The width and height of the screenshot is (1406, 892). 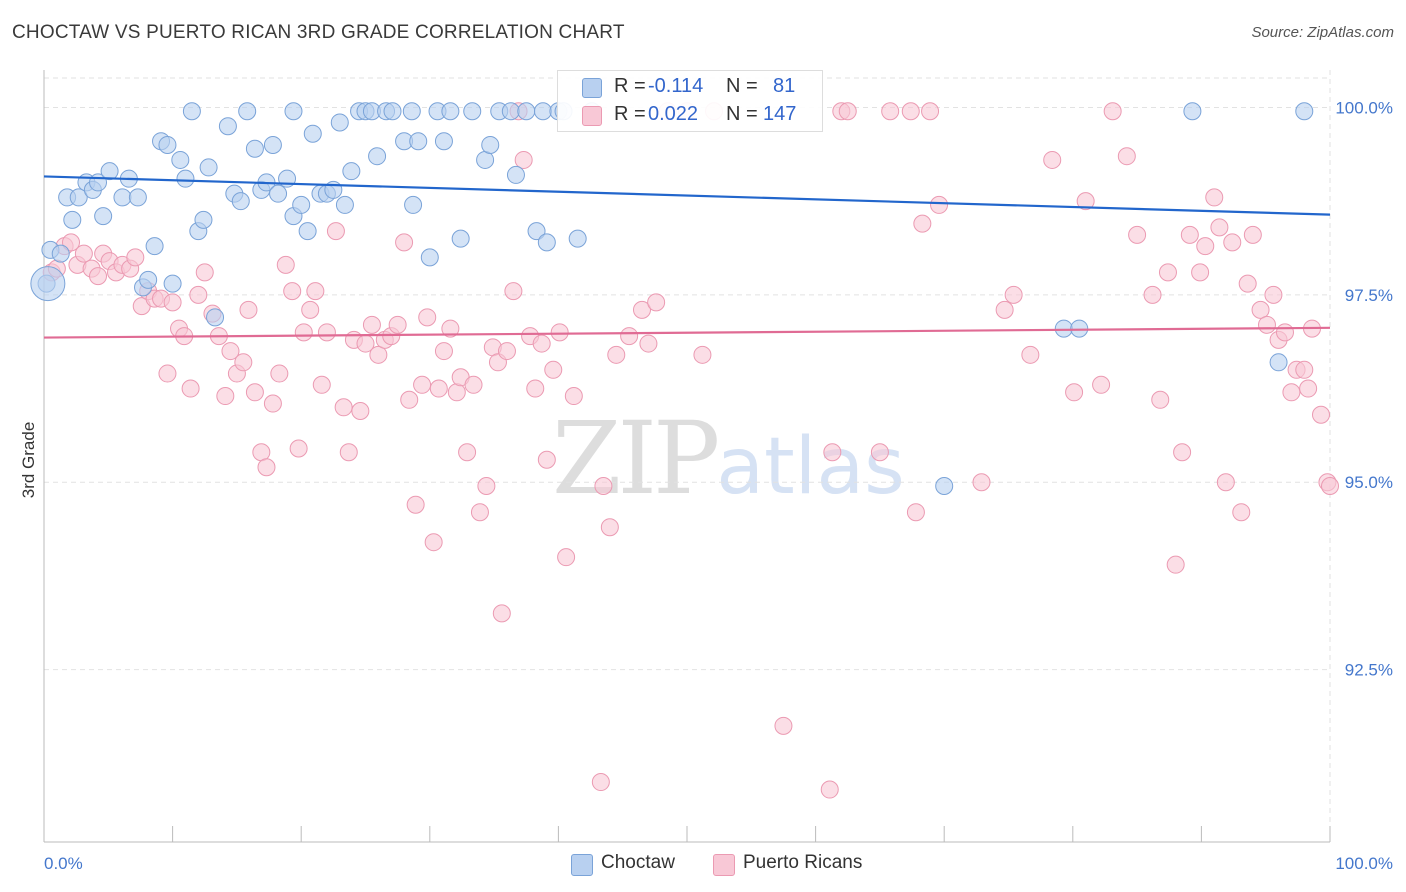 What do you see at coordinates (1364, 107) in the screenshot?
I see `y-tick-label: 100.0%` at bounding box center [1364, 107].